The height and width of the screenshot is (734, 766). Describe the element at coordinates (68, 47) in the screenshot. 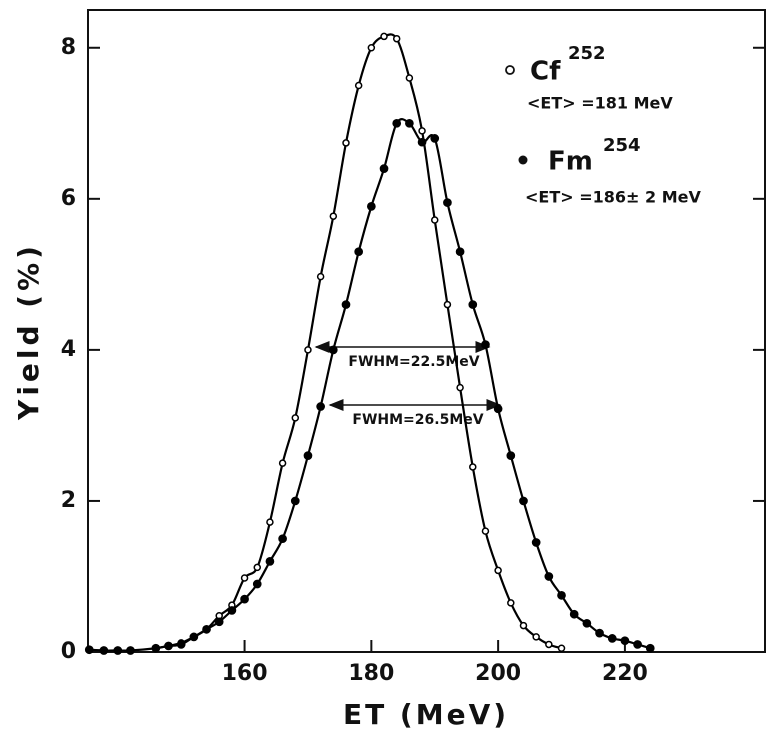

I see `y-tick-label: 8` at that location.